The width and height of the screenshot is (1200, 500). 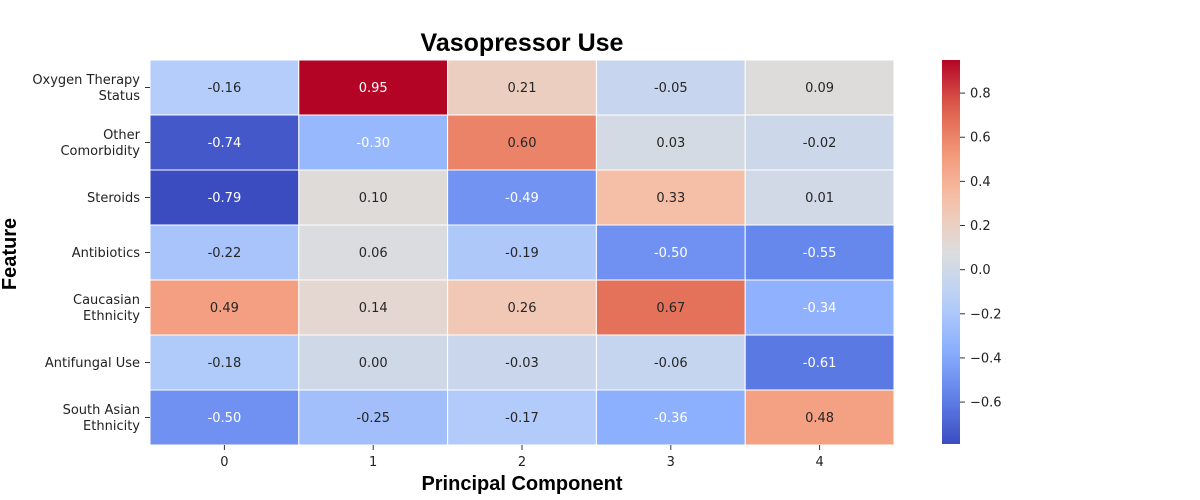 I want to click on cell-value-label: 0.21, so click(x=522, y=88).